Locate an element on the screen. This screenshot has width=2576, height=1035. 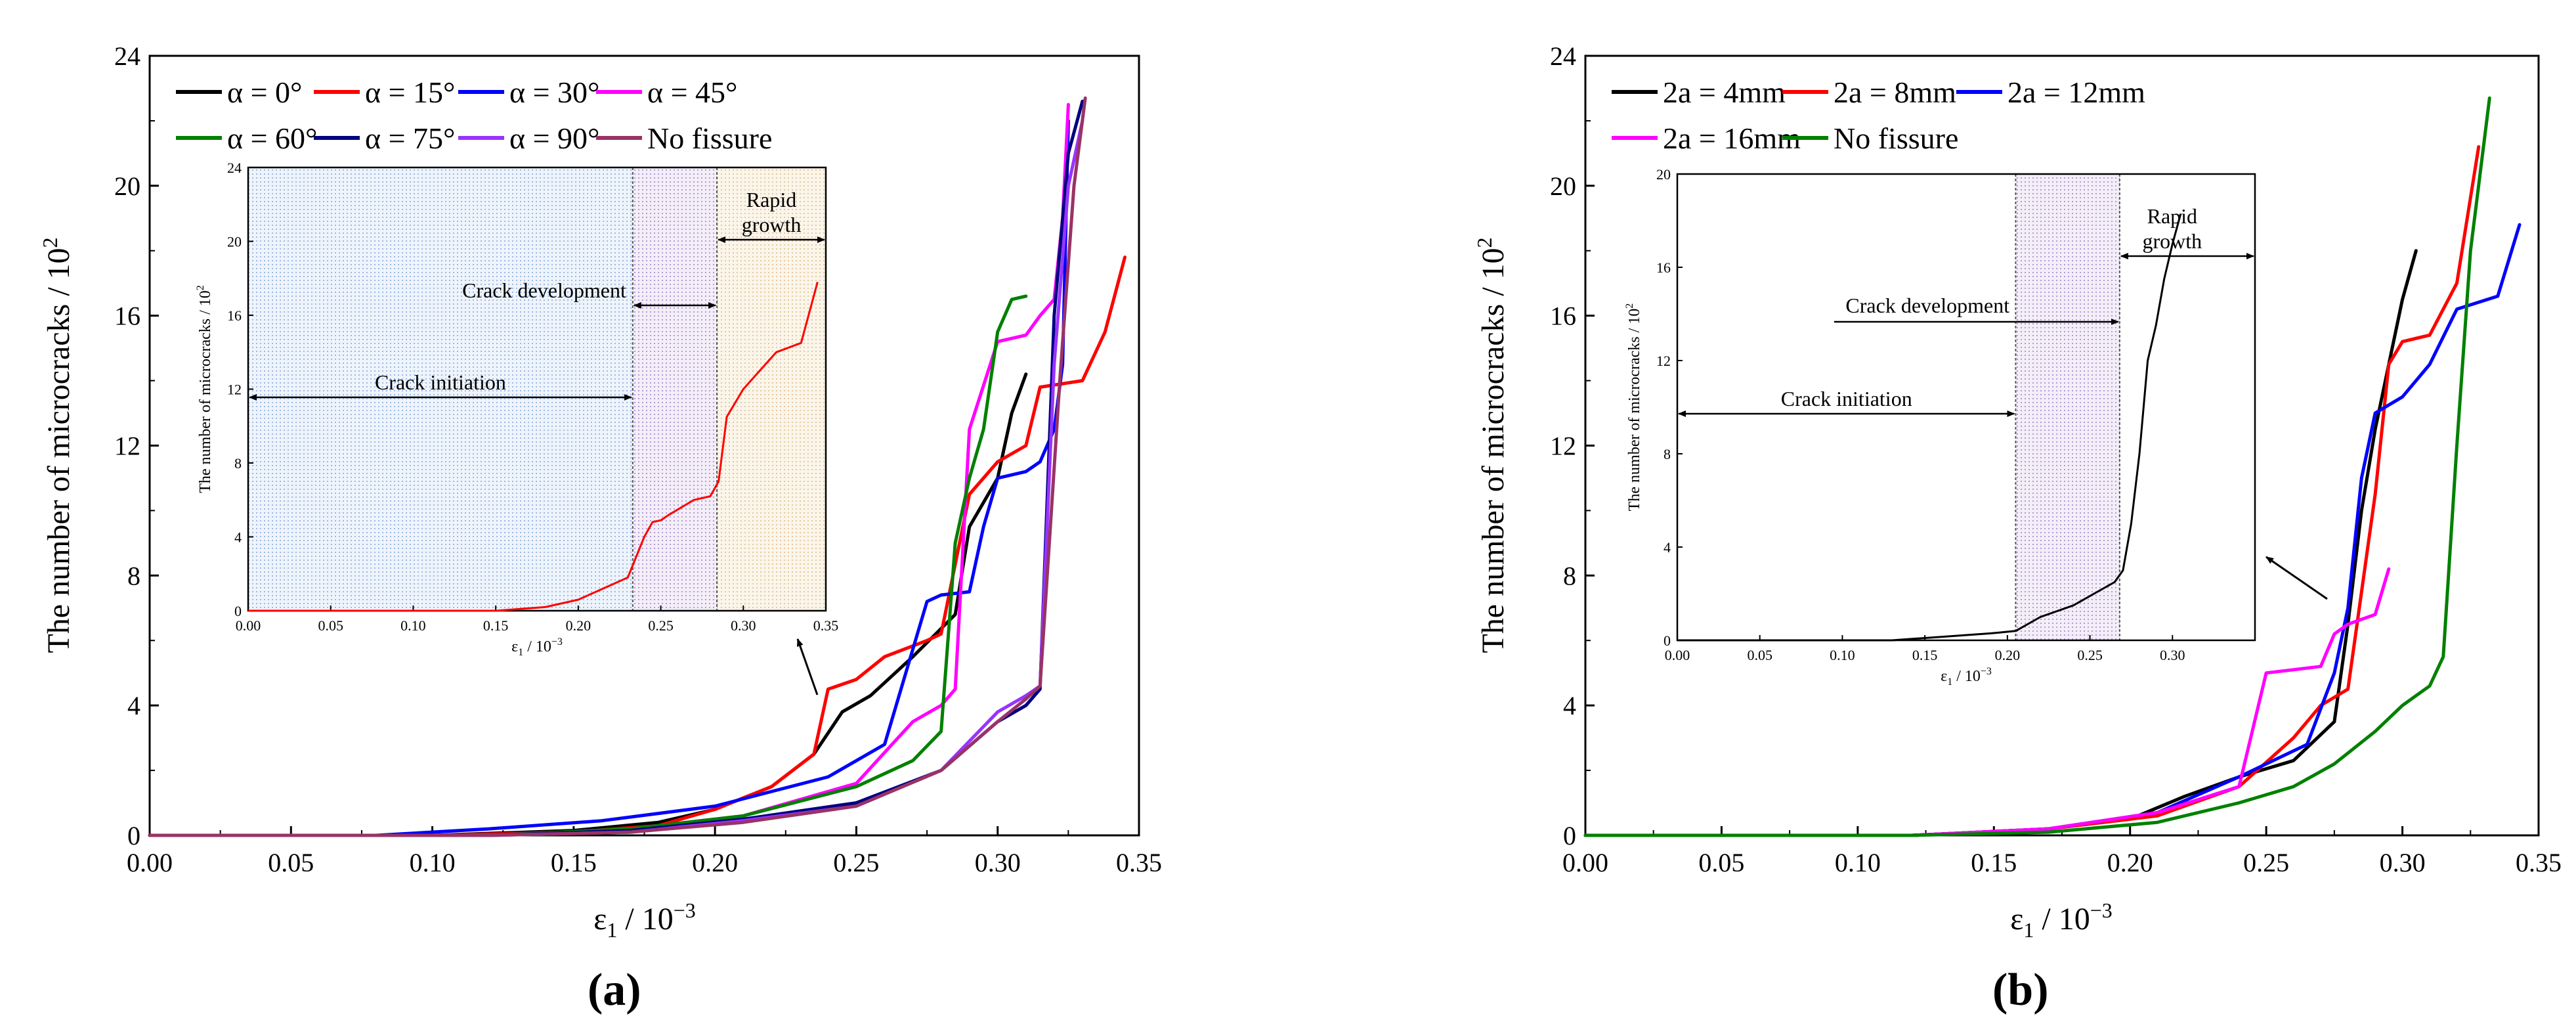
panel-b-legend-label-3: 2a = 12mm is located at coordinates (2076, 92).